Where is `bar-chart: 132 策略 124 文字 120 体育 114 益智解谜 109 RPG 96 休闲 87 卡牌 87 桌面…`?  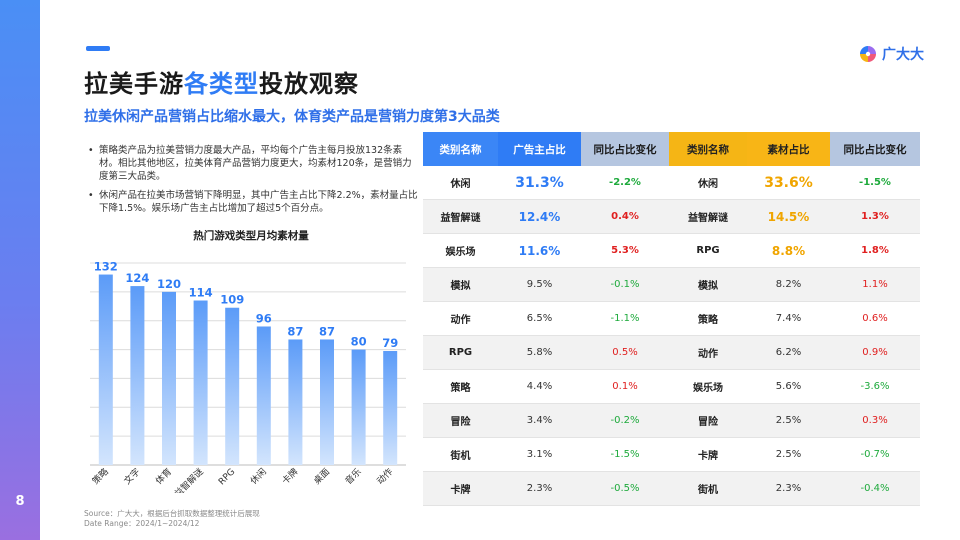
bar-chart: 132 策略 124 文字 120 体育 114 益智解谜 109 RPG 96 休闲 87 卡牌 87 桌面… is located at coordinates (248, 376).